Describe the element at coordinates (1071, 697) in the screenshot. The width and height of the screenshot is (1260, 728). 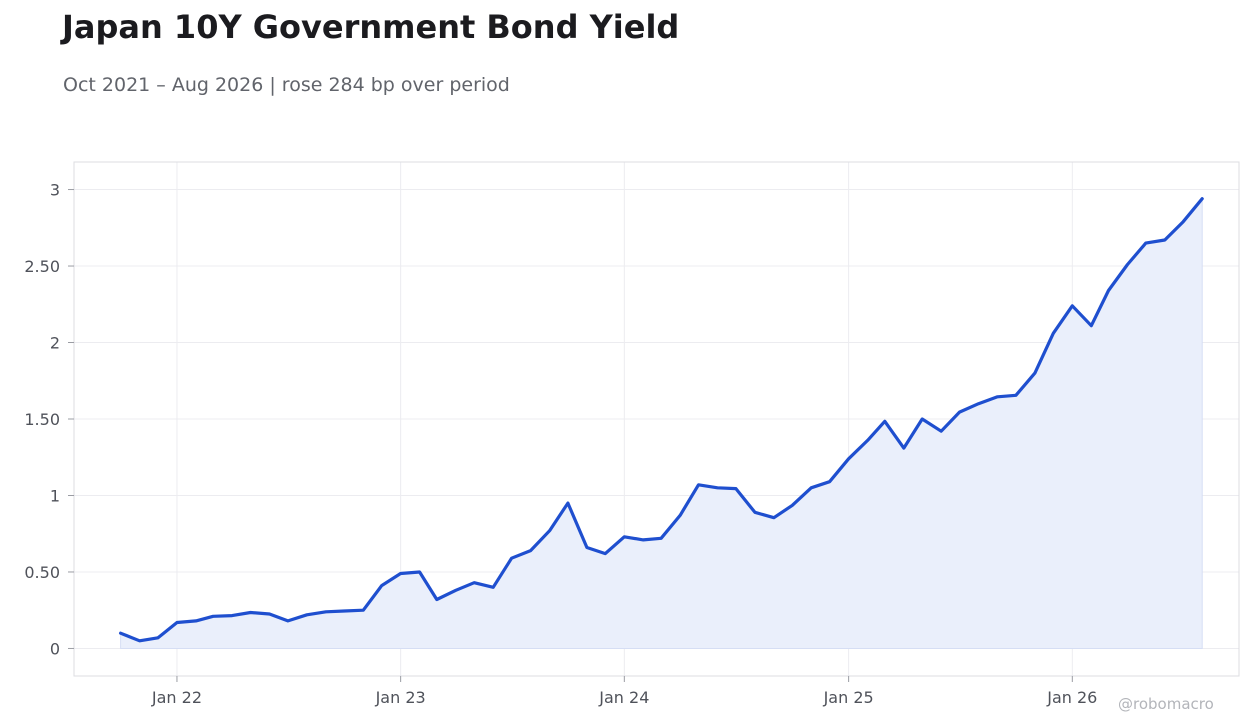
I see `x-tick-label: Jan 26` at that location.